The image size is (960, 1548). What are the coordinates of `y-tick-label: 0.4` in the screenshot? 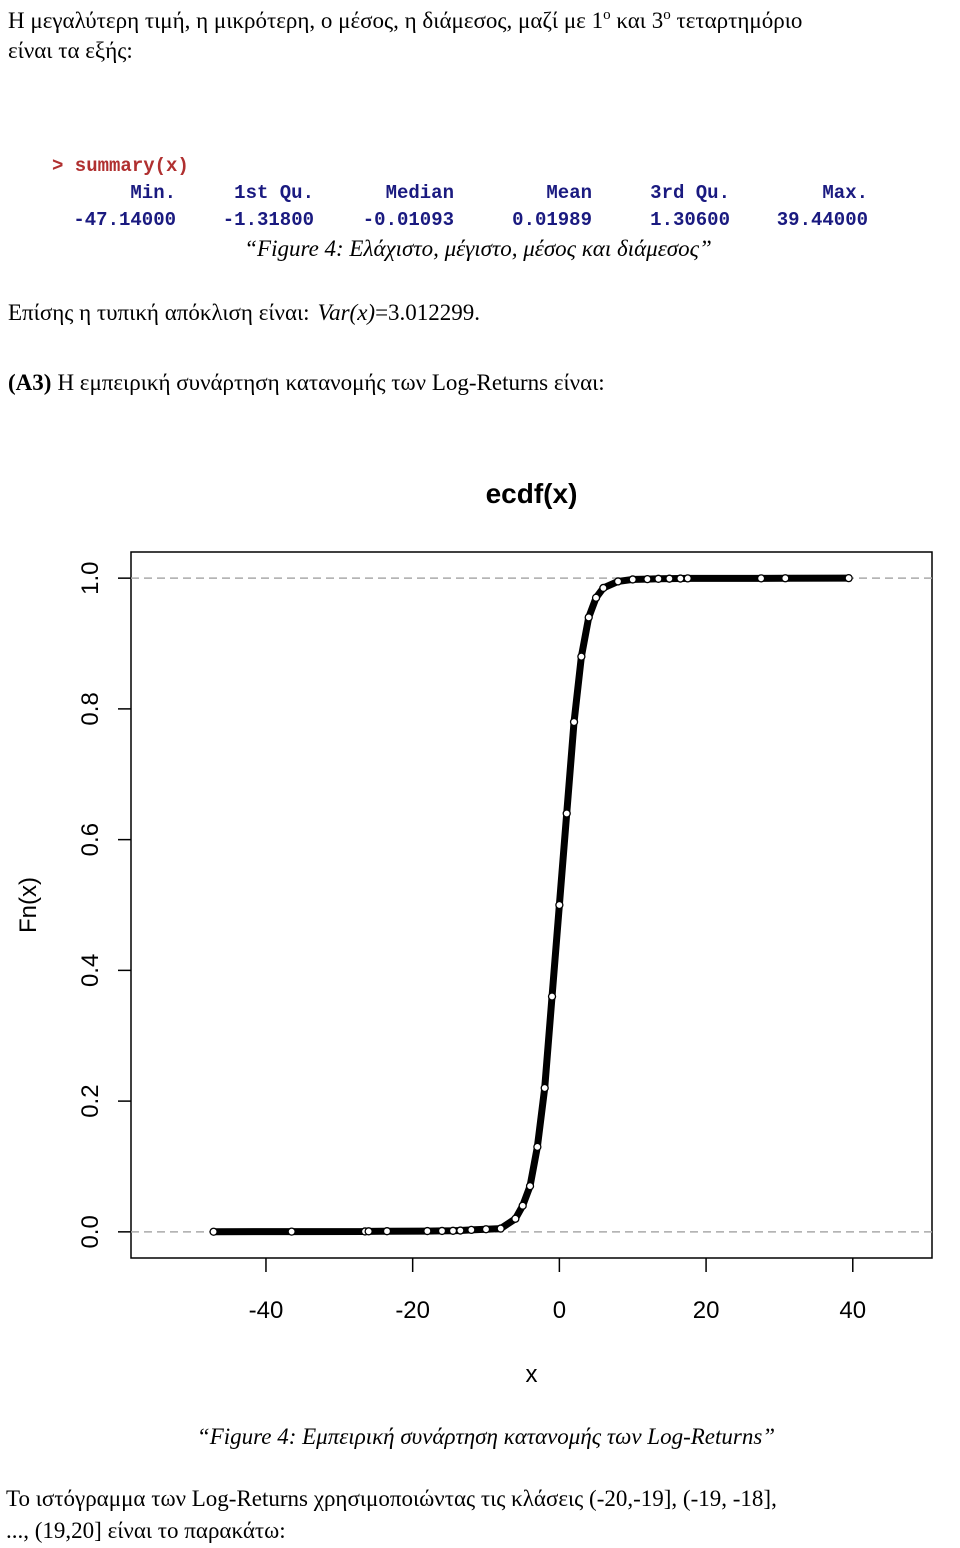 It's located at (90, 970).